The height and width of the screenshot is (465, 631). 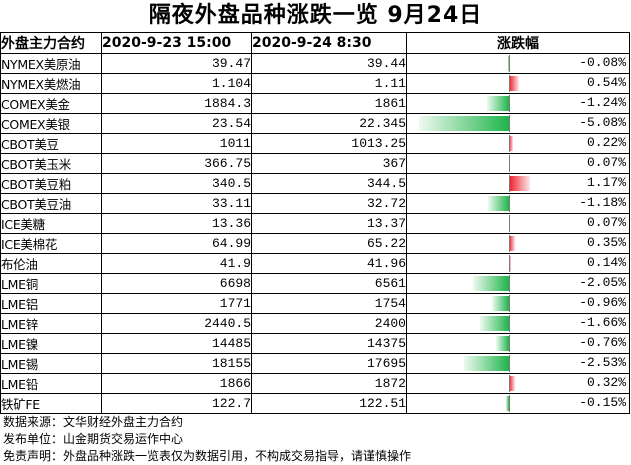 What do you see at coordinates (518, 163) in the screenshot?
I see `change-cell: 0.07%` at bounding box center [518, 163].